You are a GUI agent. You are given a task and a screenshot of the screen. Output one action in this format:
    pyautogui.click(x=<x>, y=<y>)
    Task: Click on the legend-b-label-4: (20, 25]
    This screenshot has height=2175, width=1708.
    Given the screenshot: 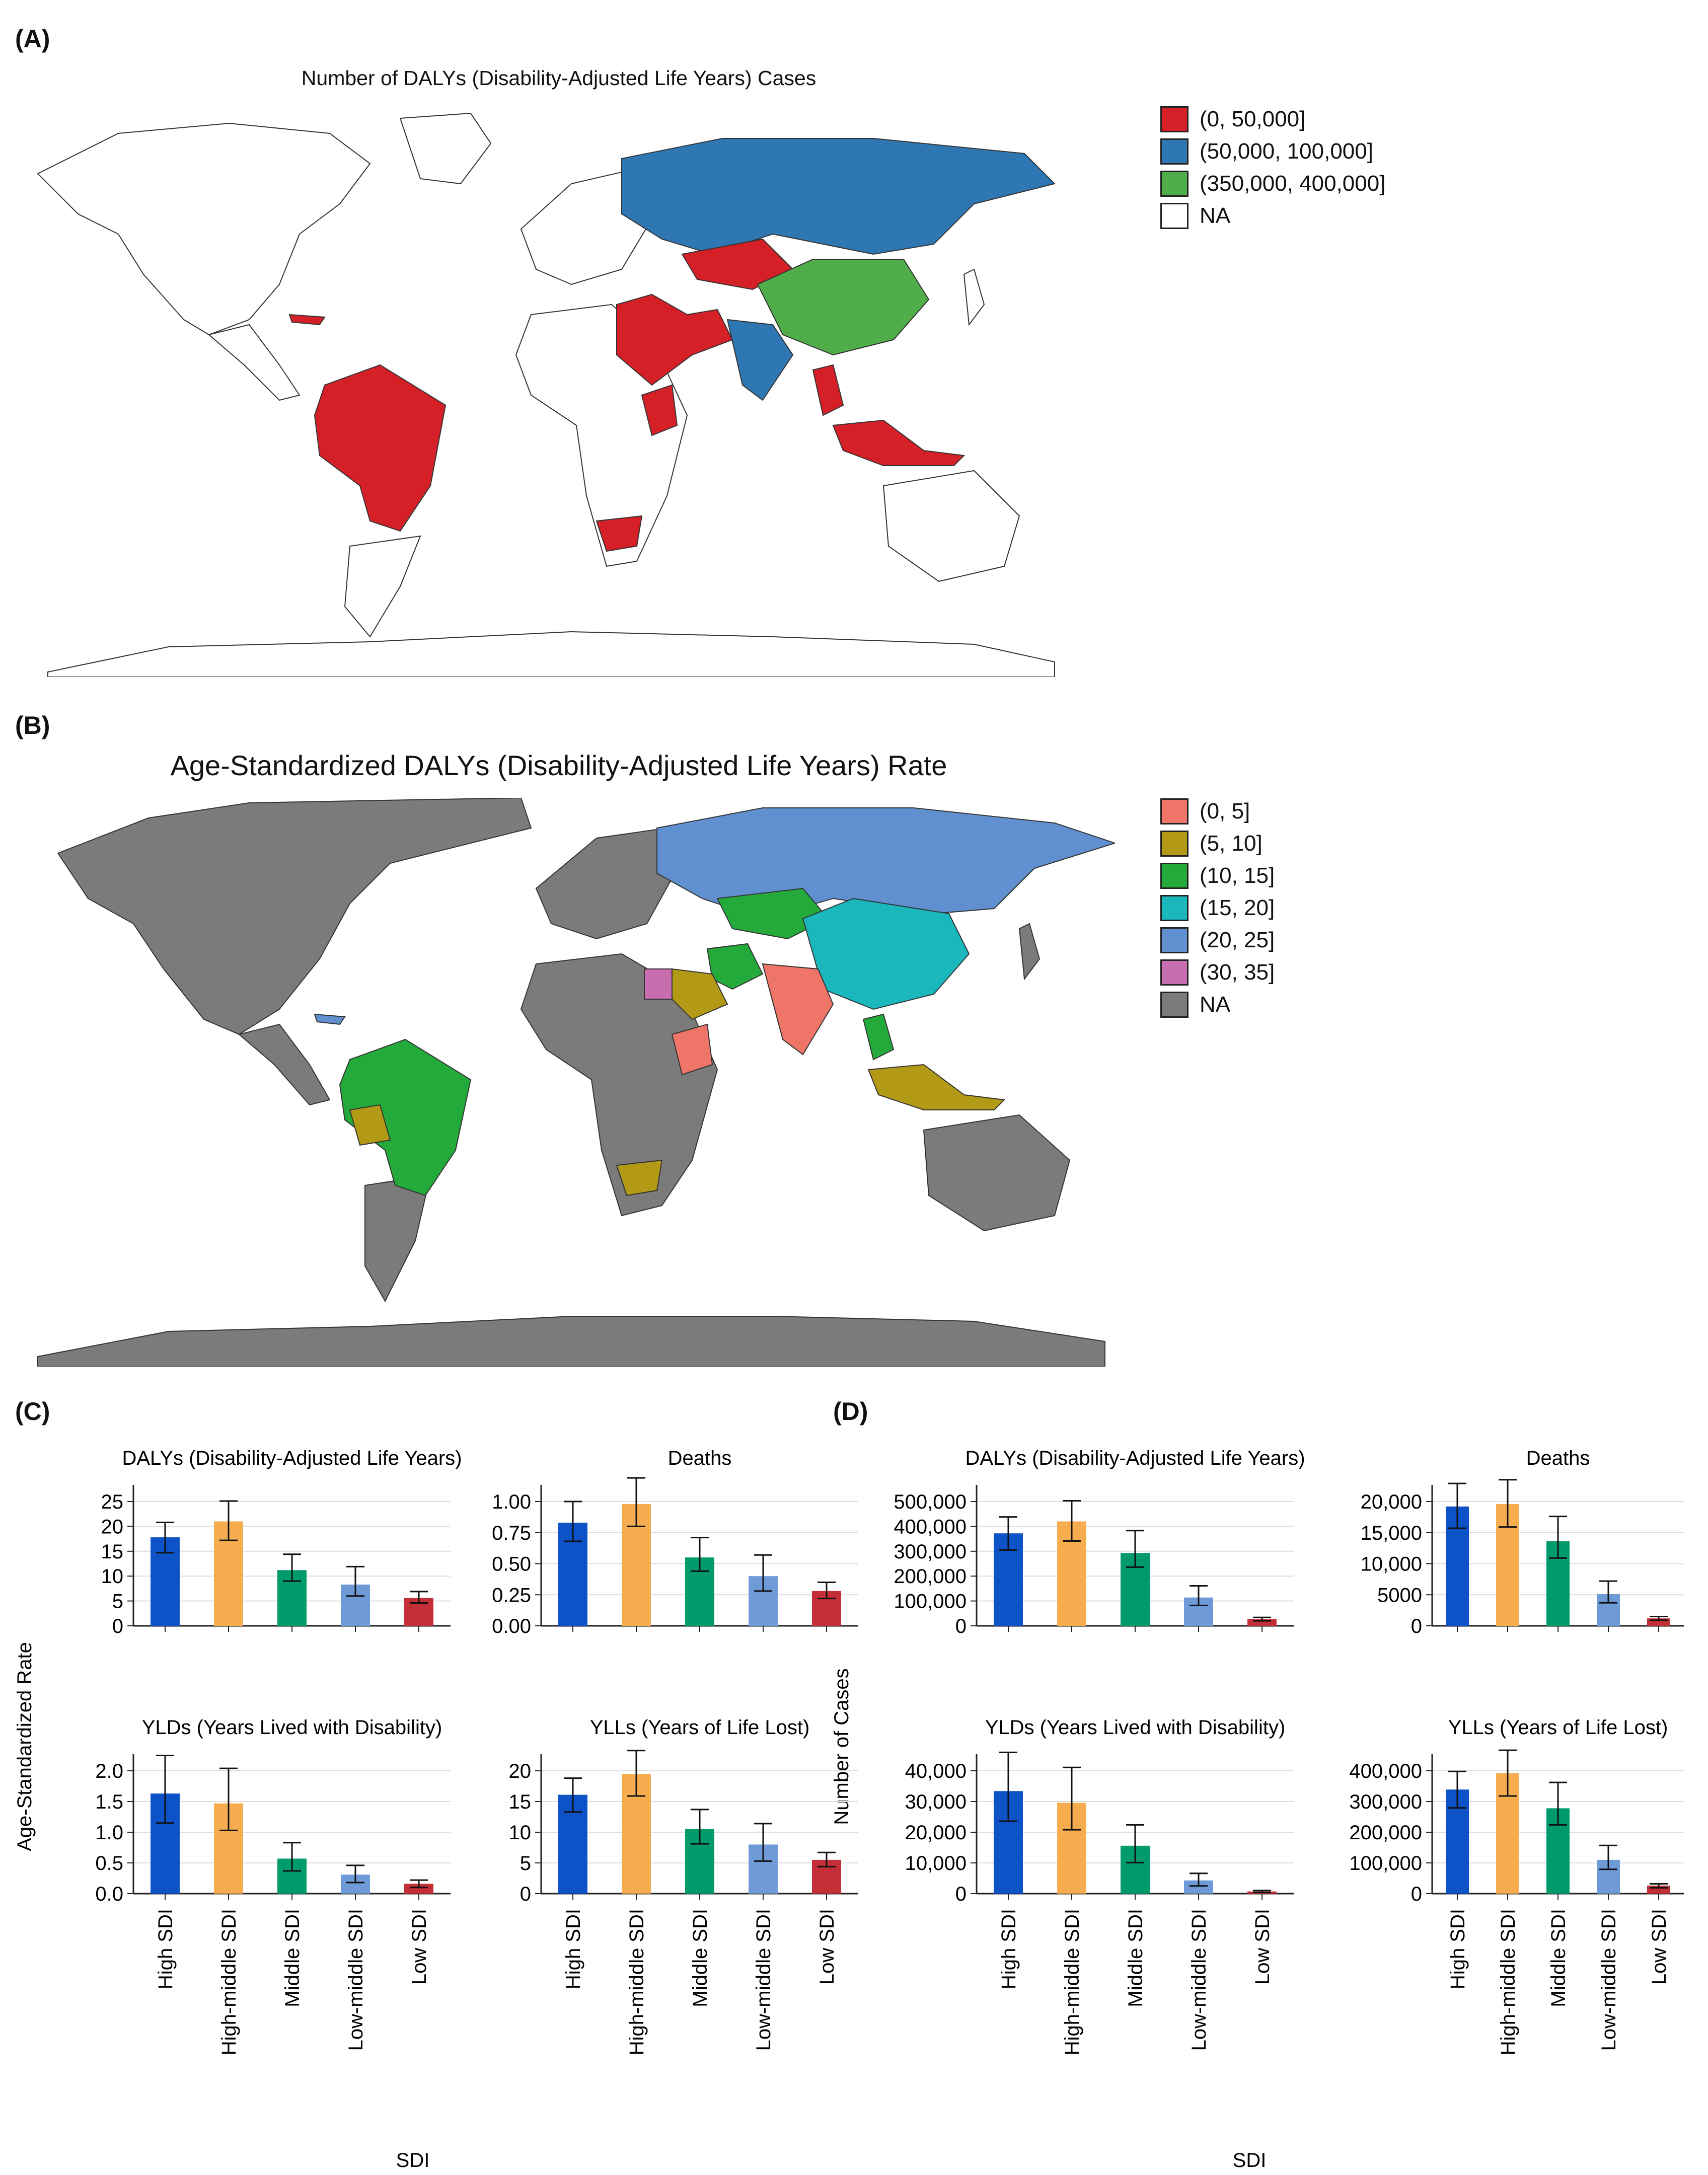 What is the action you would take?
    pyautogui.click(x=1237, y=940)
    